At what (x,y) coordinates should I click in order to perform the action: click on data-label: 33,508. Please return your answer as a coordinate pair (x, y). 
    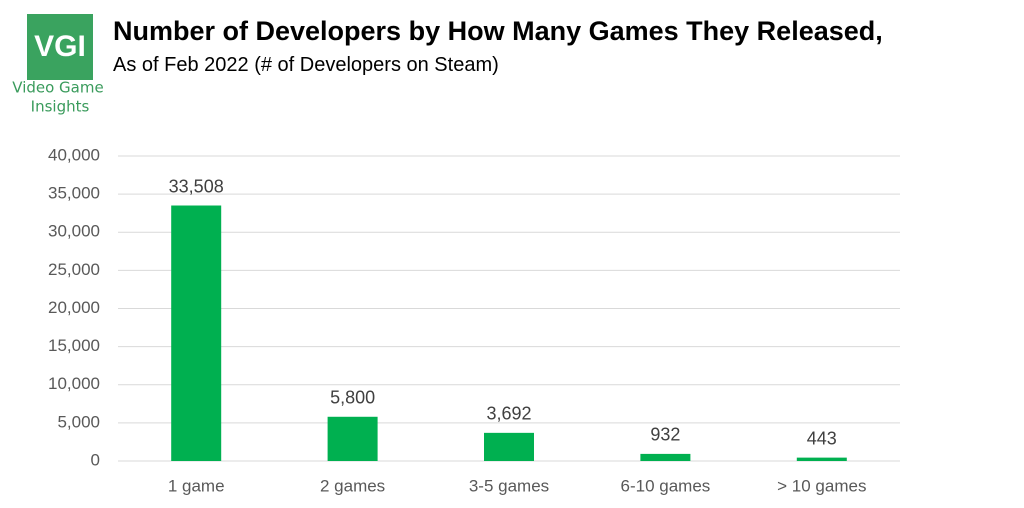
    Looking at the image, I should click on (196, 186).